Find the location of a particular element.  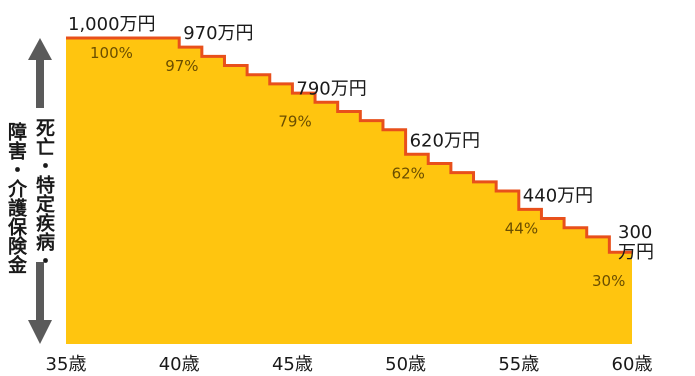

x-tick-label: 35歳 is located at coordinates (66, 364).